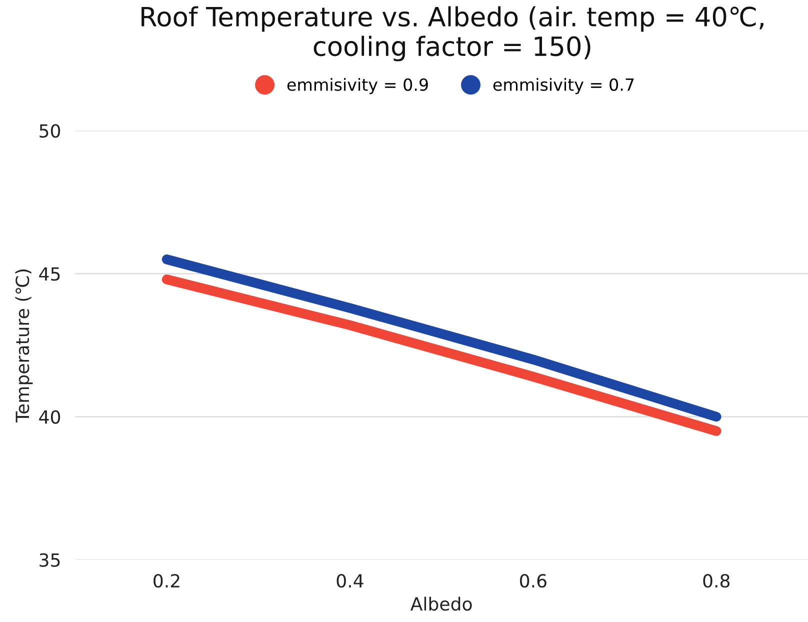 The height and width of the screenshot is (622, 808). Describe the element at coordinates (49, 417) in the screenshot. I see `y-tick-label: 40` at that location.